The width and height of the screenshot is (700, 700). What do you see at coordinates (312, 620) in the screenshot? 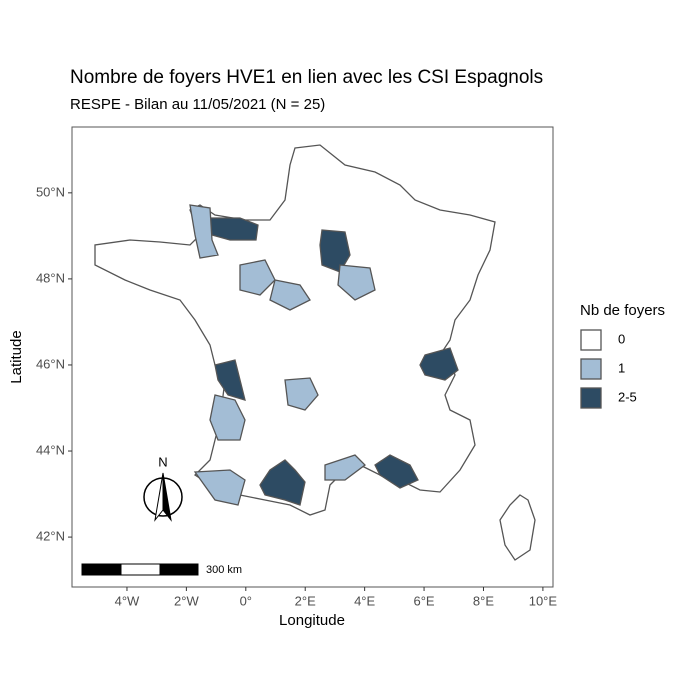
I see `x-axis-title: Longitude` at bounding box center [312, 620].